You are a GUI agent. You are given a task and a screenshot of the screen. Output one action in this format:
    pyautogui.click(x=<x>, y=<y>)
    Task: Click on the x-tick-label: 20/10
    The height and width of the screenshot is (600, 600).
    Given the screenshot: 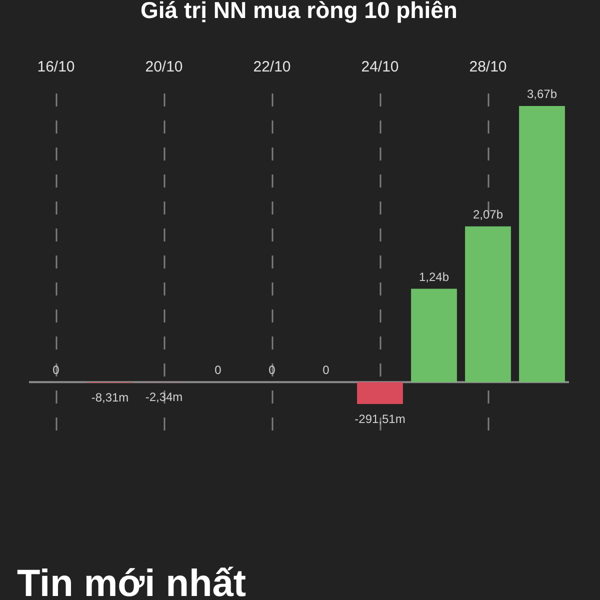 What is the action you would take?
    pyautogui.click(x=164, y=67)
    